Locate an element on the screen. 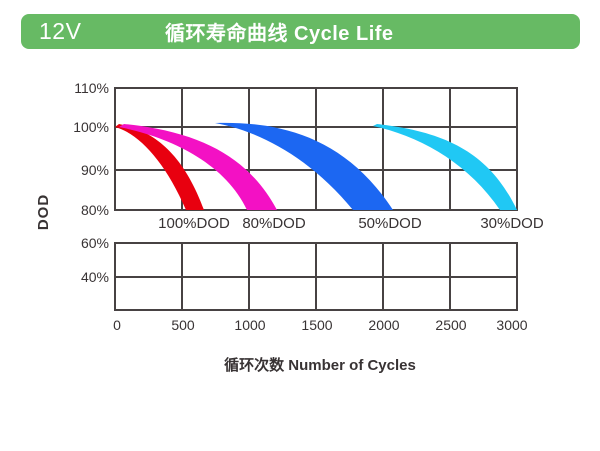 Image resolution: width=600 pixels, height=451 pixels. series-label-50dod: 50%DOD is located at coordinates (390, 223).